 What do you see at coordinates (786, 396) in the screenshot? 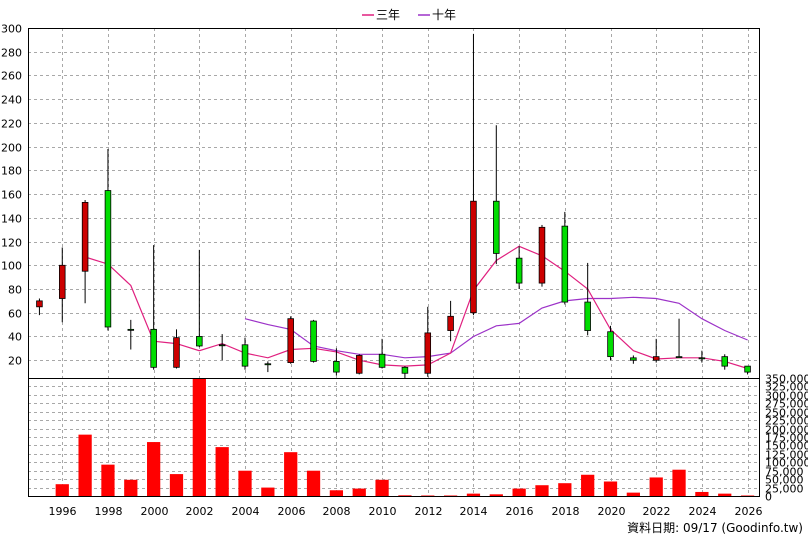
I see `volume-tick-label: 300,000` at bounding box center [786, 396].